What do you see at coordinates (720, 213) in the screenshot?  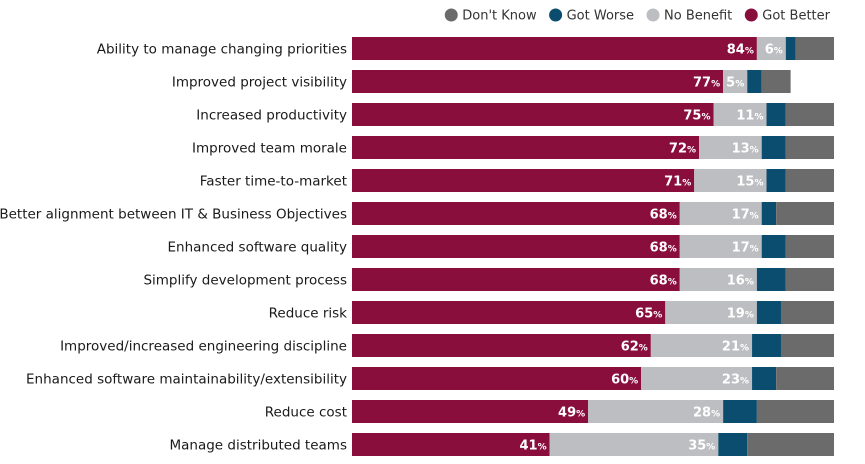 I see `bar-no-benefit-better-alignment-between-it-business-objectives` at bounding box center [720, 213].